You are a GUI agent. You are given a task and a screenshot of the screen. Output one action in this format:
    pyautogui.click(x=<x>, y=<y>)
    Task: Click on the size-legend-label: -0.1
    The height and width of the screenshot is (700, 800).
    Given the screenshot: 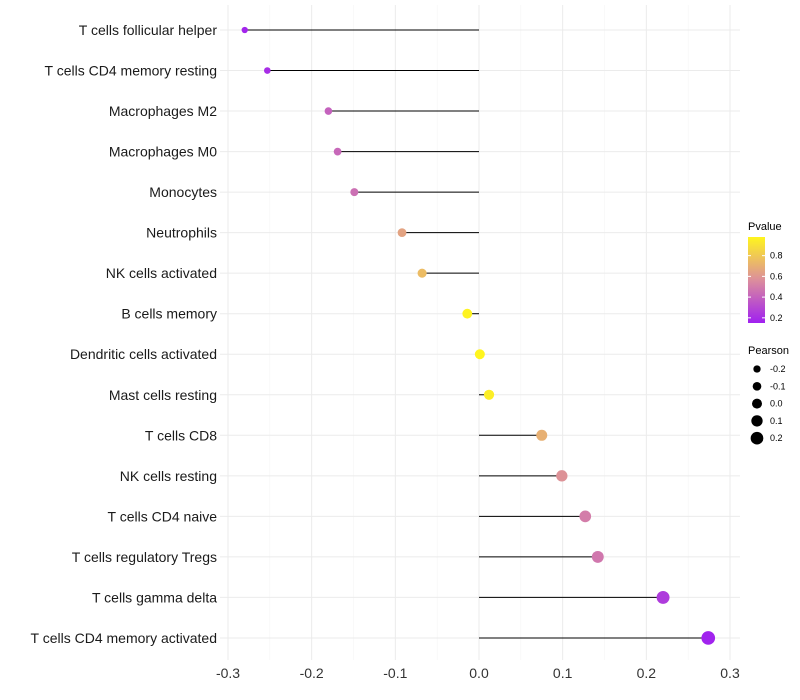 What is the action you would take?
    pyautogui.click(x=778, y=386)
    